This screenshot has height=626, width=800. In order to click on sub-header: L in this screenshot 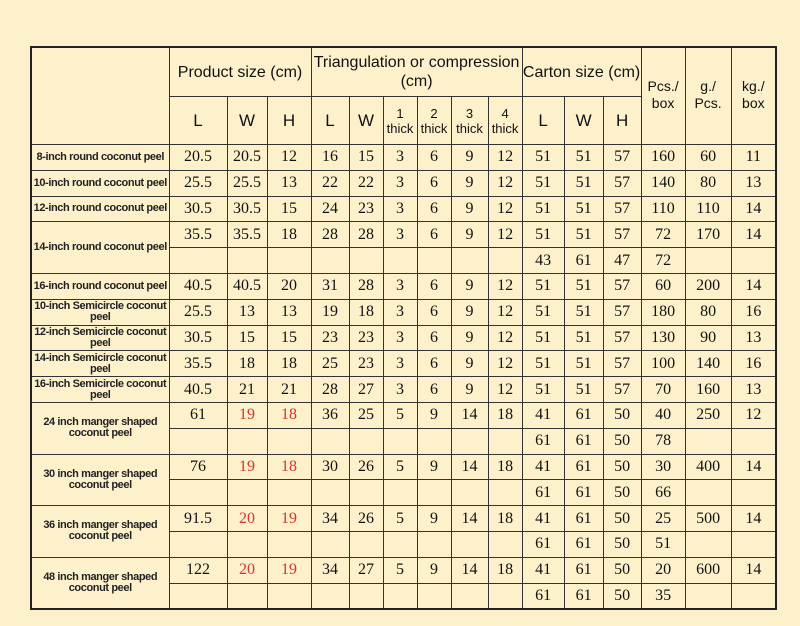, I will do `click(543, 120)`.